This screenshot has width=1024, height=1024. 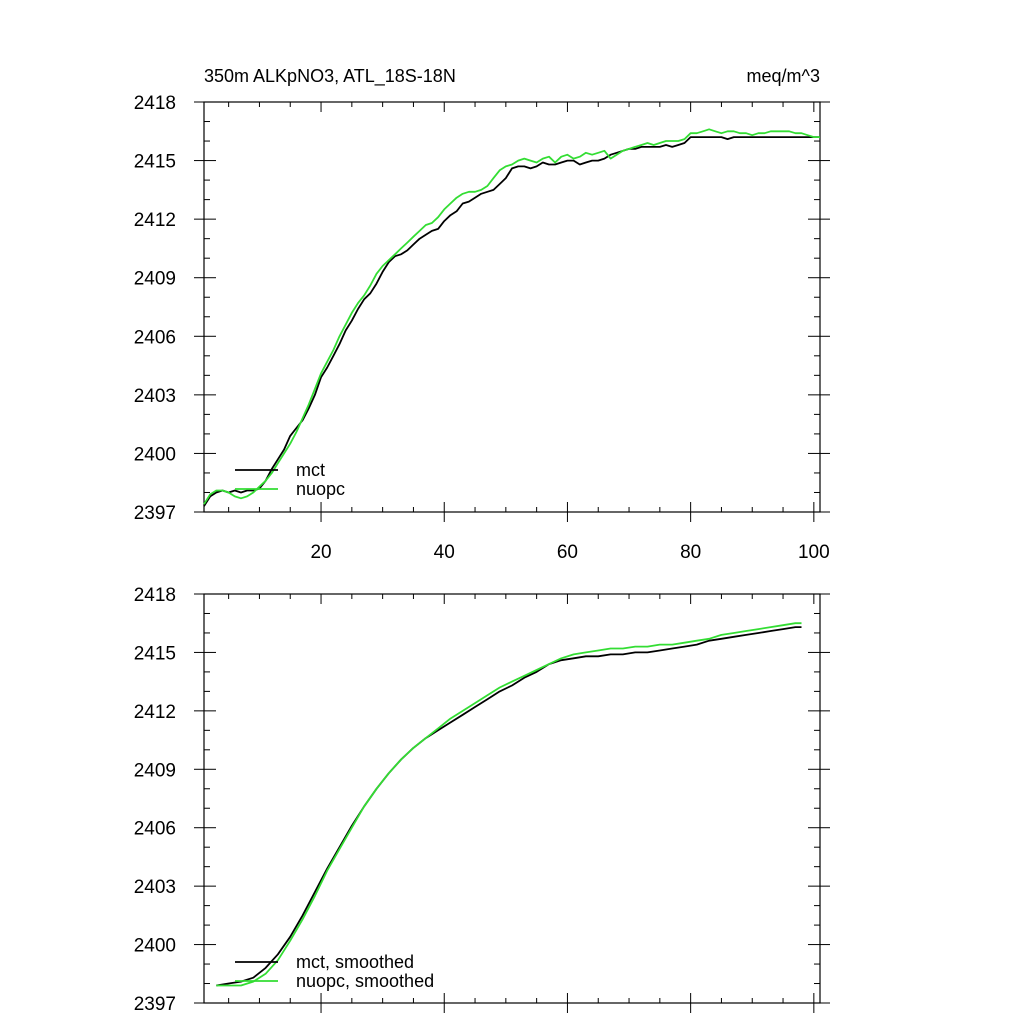 What do you see at coordinates (814, 552) in the screenshot?
I see `x-tick-label: 100` at bounding box center [814, 552].